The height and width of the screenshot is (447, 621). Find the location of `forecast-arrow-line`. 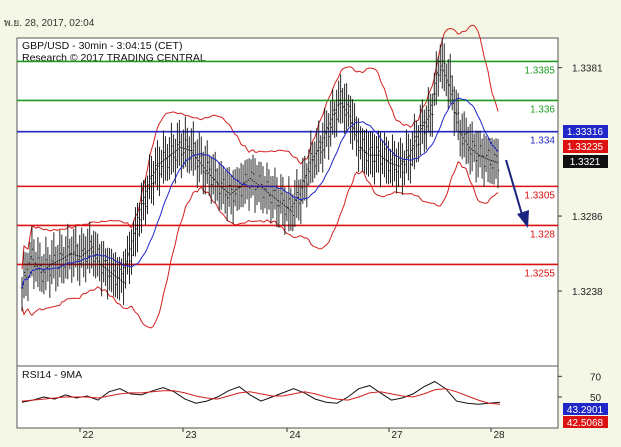

forecast-arrow-line is located at coordinates (514, 189).